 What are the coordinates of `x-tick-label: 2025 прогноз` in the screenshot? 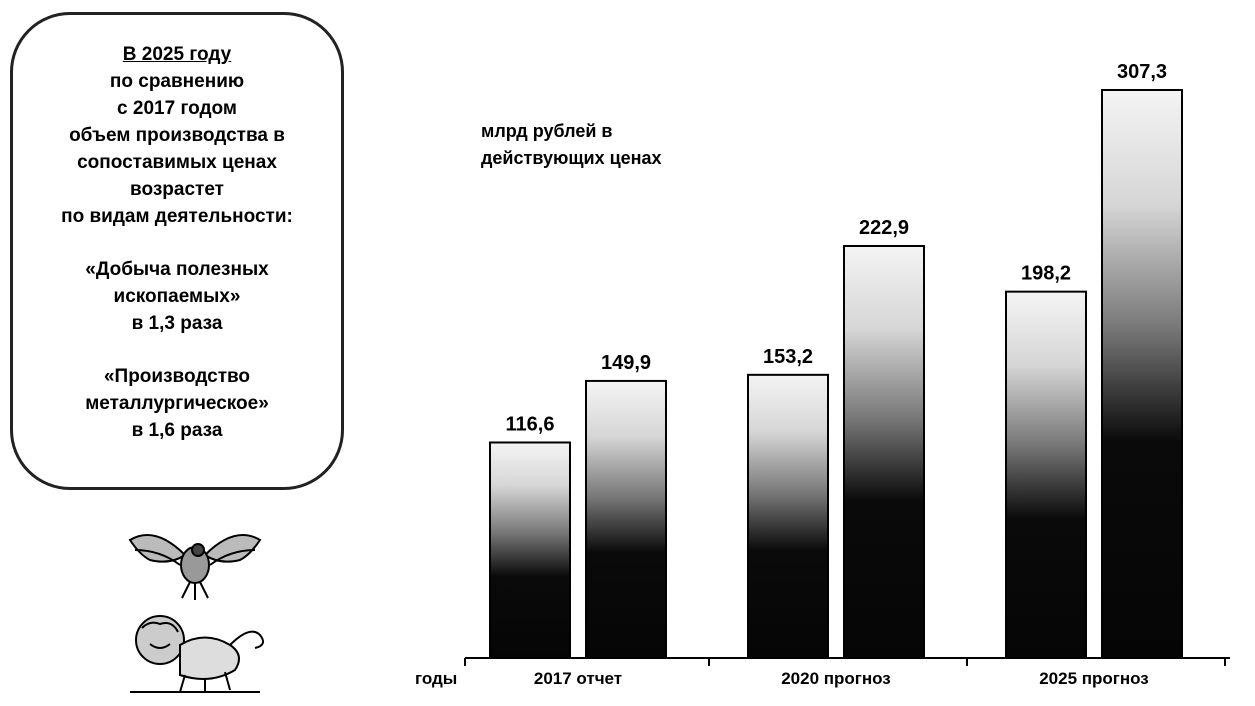 It's located at (1094, 678).